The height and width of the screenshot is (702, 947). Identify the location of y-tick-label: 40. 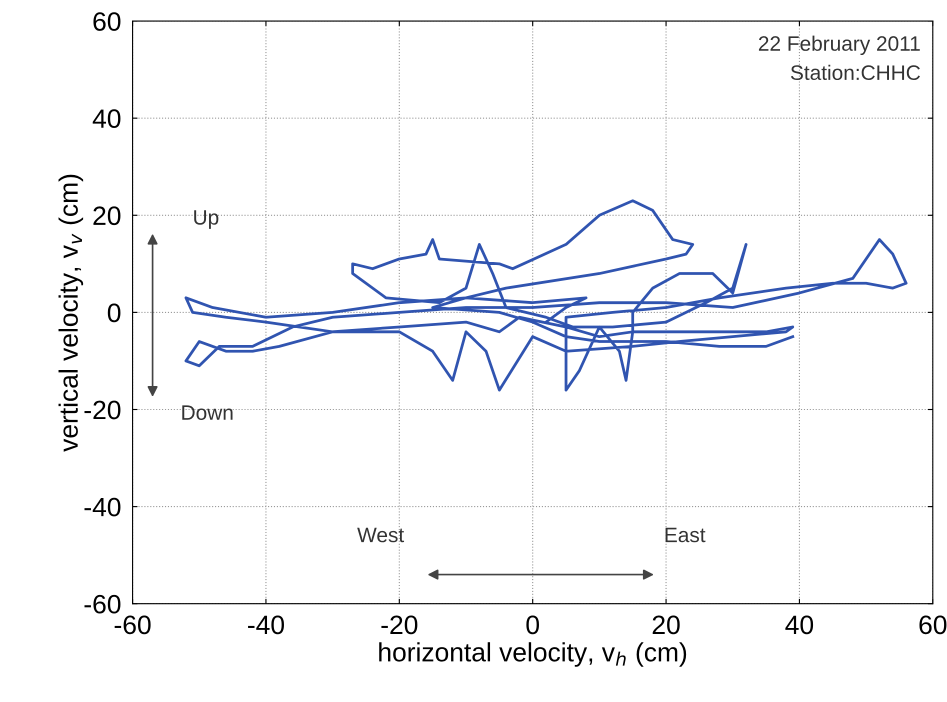
(106, 118).